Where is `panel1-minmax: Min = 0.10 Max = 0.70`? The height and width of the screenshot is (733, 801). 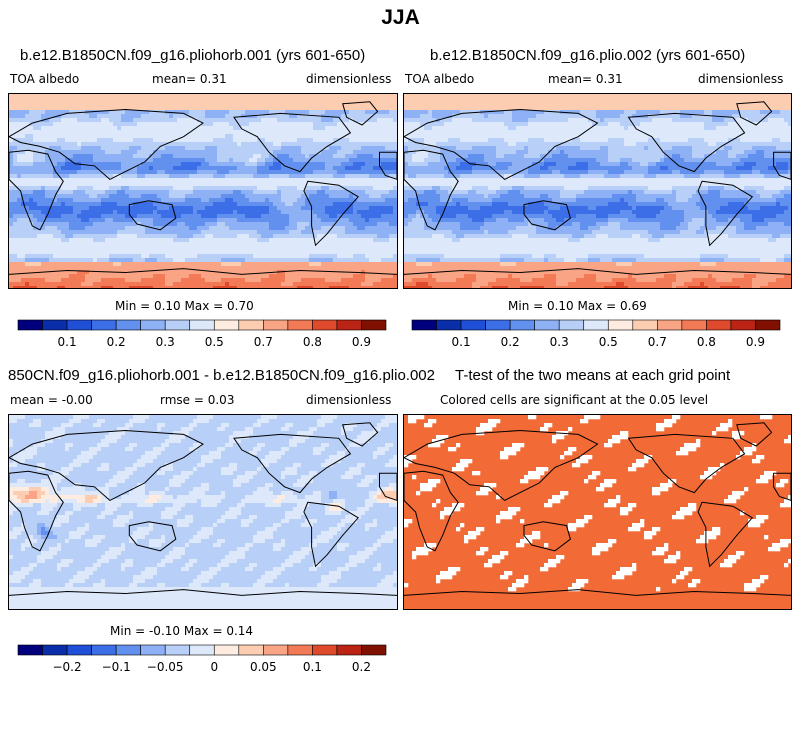
panel1-minmax: Min = 0.10 Max = 0.70 is located at coordinates (184, 306).